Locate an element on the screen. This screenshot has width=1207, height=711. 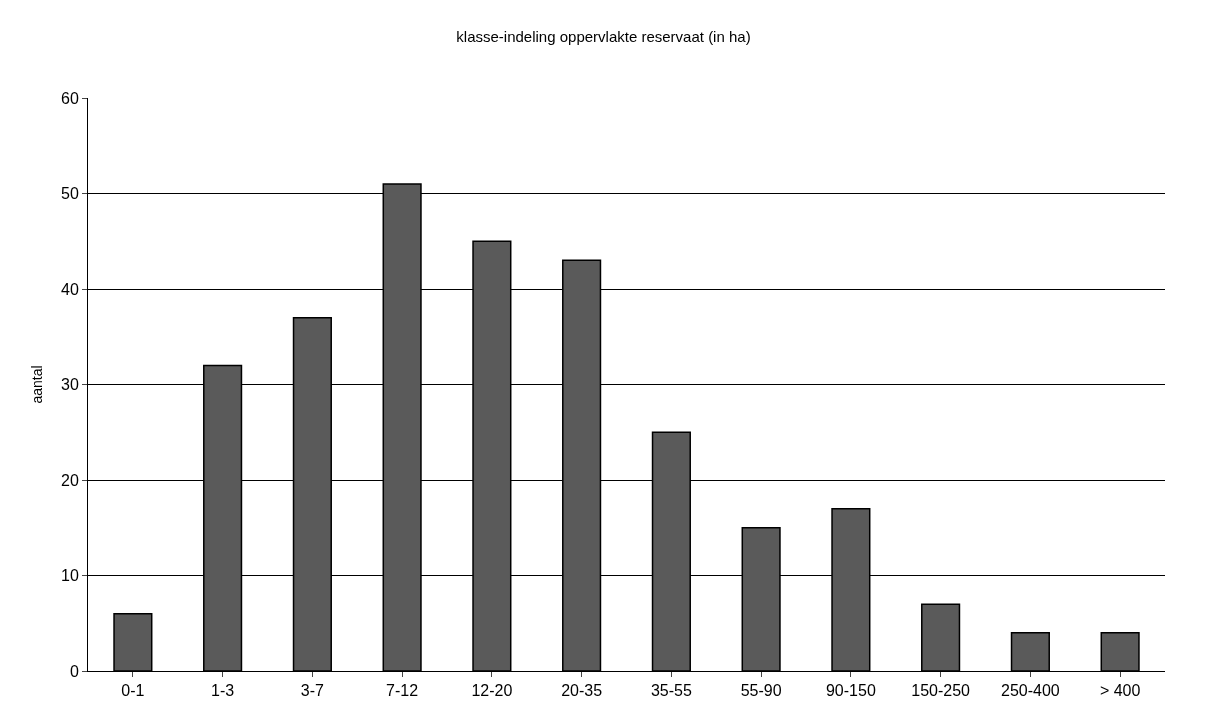
x-tick-label: 250-400 is located at coordinates (1030, 691).